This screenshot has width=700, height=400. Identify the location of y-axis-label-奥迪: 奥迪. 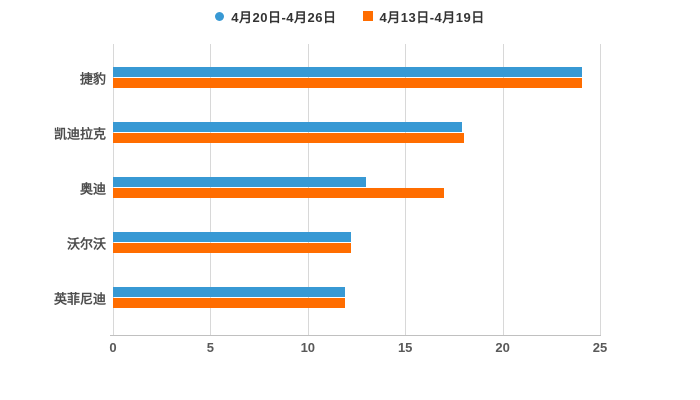
(92, 188).